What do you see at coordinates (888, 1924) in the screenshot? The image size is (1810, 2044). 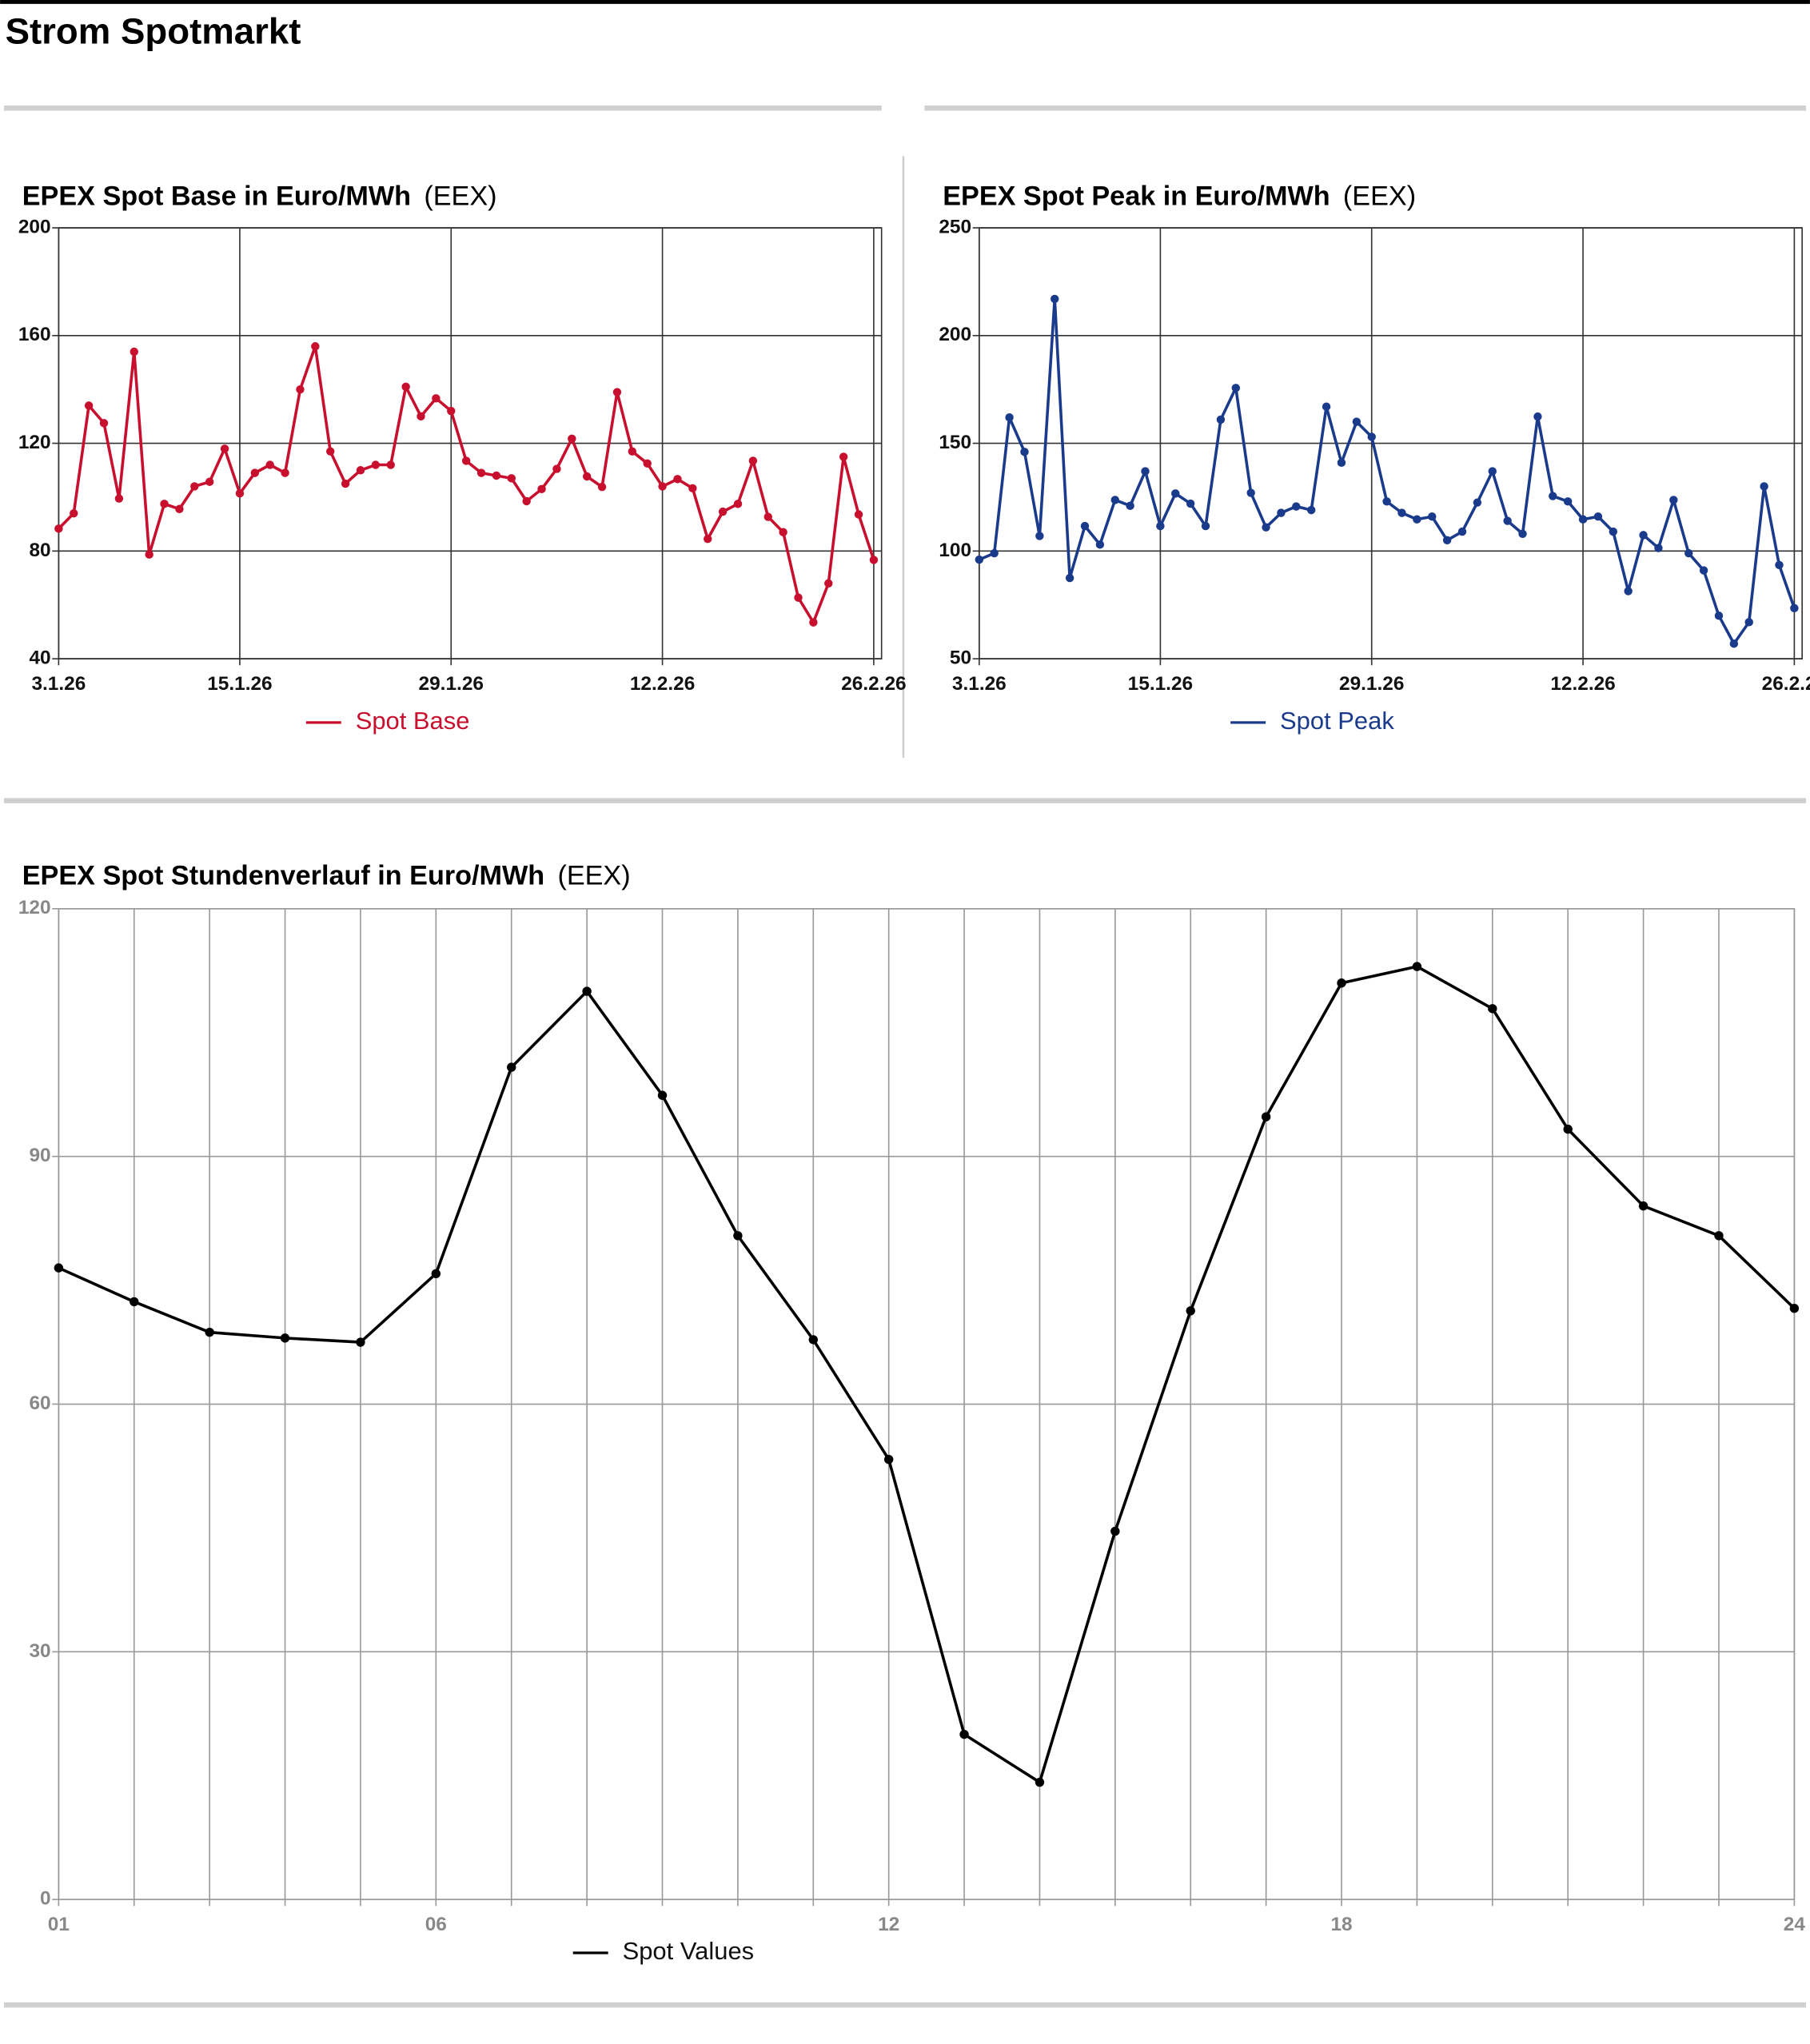 I see `x-tick-label: 12` at bounding box center [888, 1924].